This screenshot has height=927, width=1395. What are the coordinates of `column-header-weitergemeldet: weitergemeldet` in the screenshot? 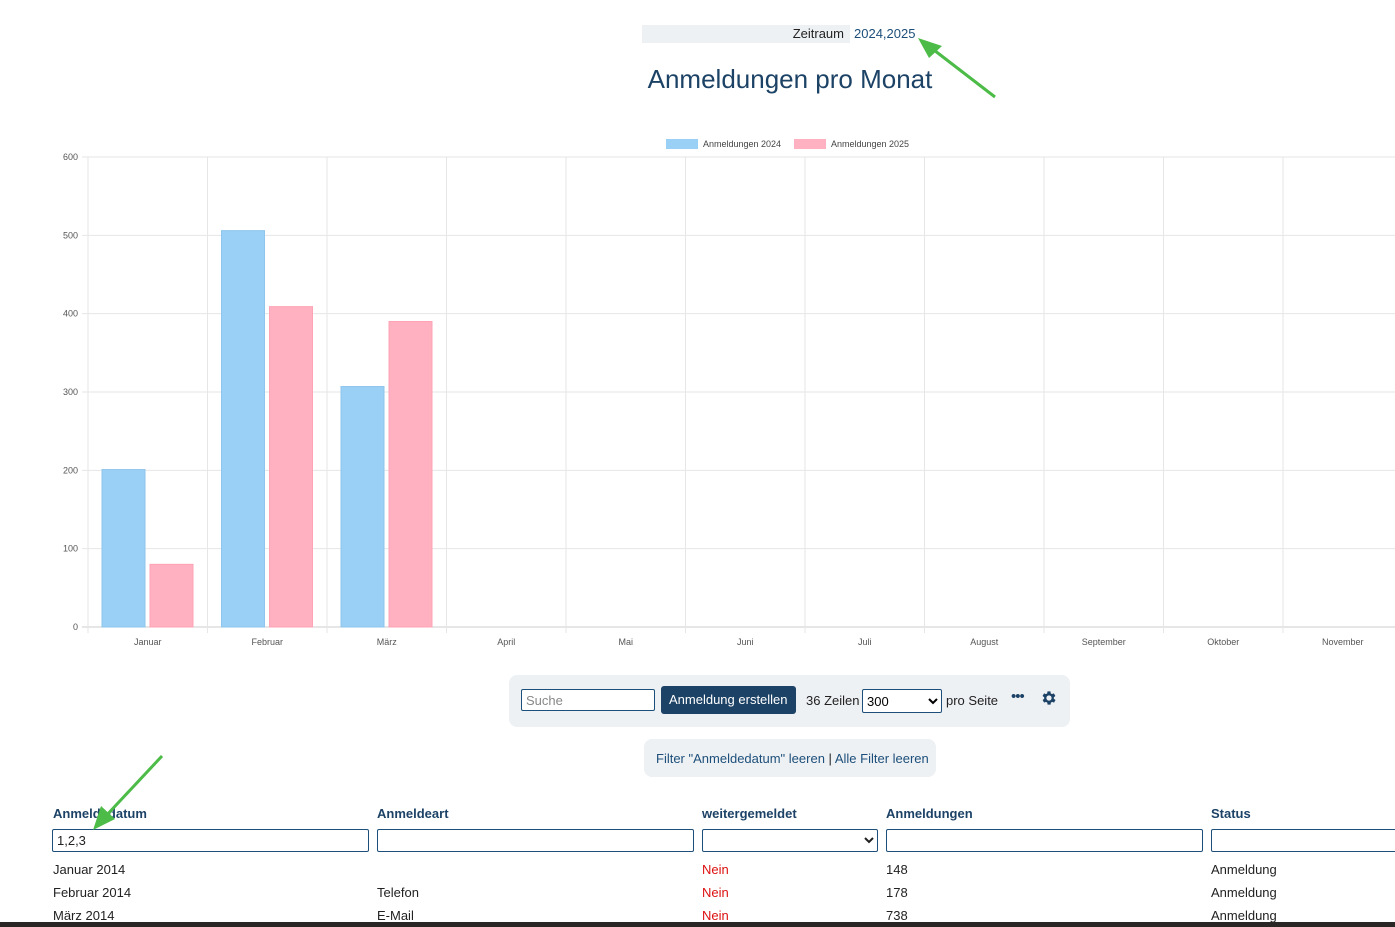 It's located at (749, 813).